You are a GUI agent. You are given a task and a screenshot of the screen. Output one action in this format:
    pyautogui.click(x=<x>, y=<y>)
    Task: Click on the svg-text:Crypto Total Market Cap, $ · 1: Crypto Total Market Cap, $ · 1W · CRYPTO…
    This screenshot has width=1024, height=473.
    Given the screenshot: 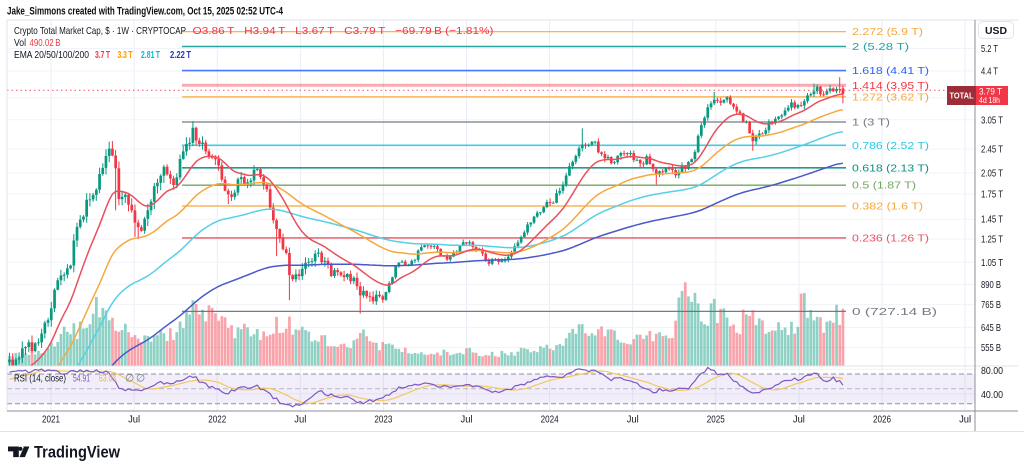 What is the action you would take?
    pyautogui.click(x=100, y=31)
    